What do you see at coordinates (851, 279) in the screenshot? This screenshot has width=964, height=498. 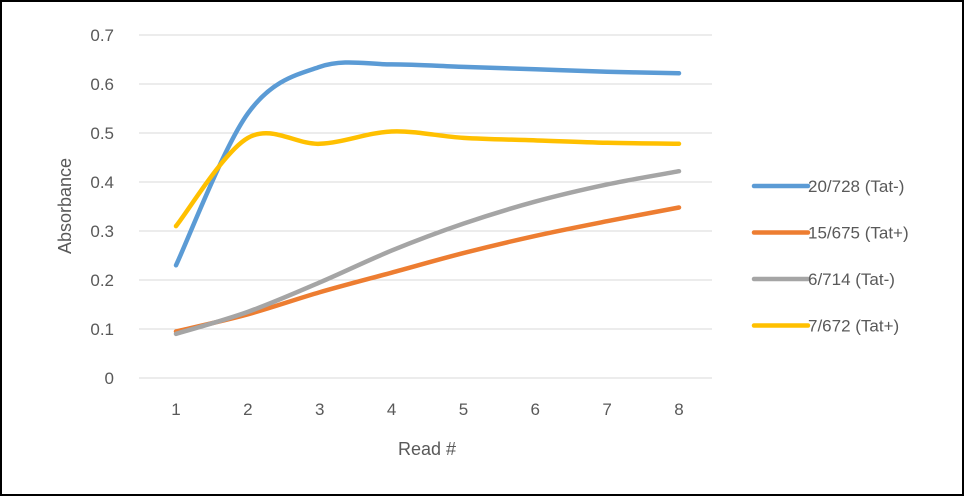 I see `legend-label: 6/714 (Tat-)` at bounding box center [851, 279].